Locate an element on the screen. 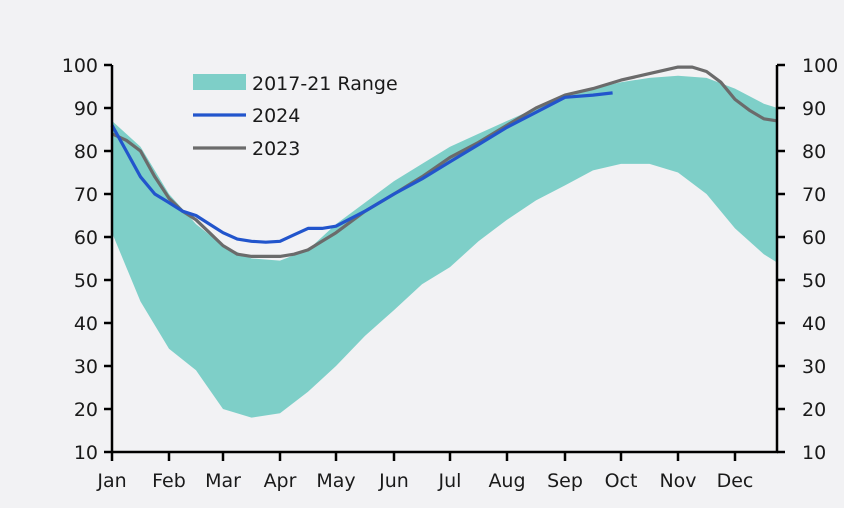 The image size is (844, 508). right-y-tick-label: 40 is located at coordinates (814, 324).